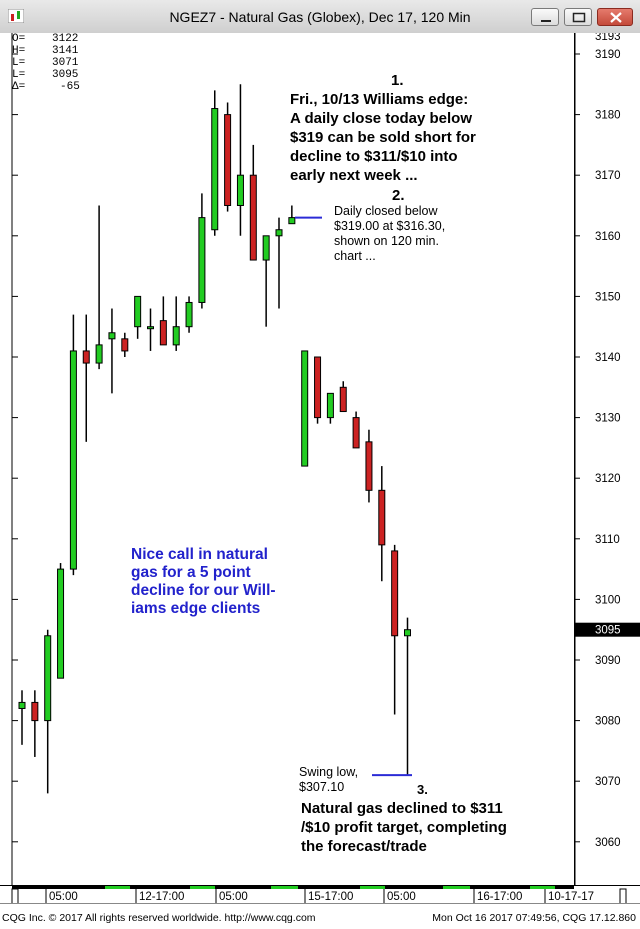 This screenshot has width=640, height=929. Describe the element at coordinates (545, 17) in the screenshot. I see `minimize-button` at that location.